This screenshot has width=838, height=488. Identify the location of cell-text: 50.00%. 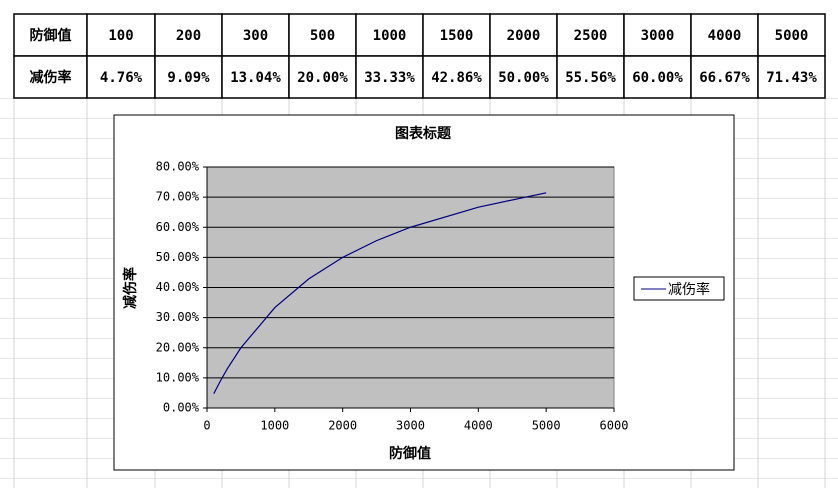
(523, 78).